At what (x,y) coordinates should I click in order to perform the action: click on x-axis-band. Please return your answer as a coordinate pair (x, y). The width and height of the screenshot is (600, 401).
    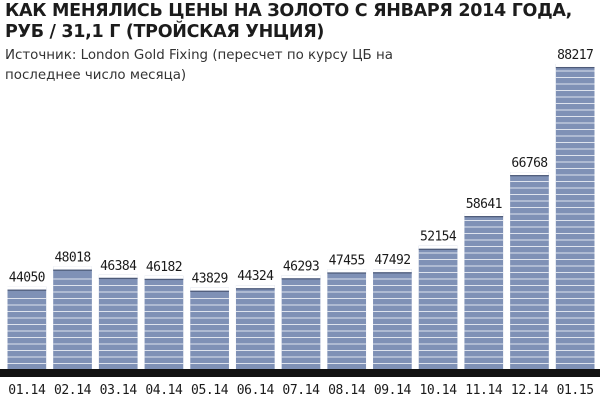
    Looking at the image, I should click on (300, 373).